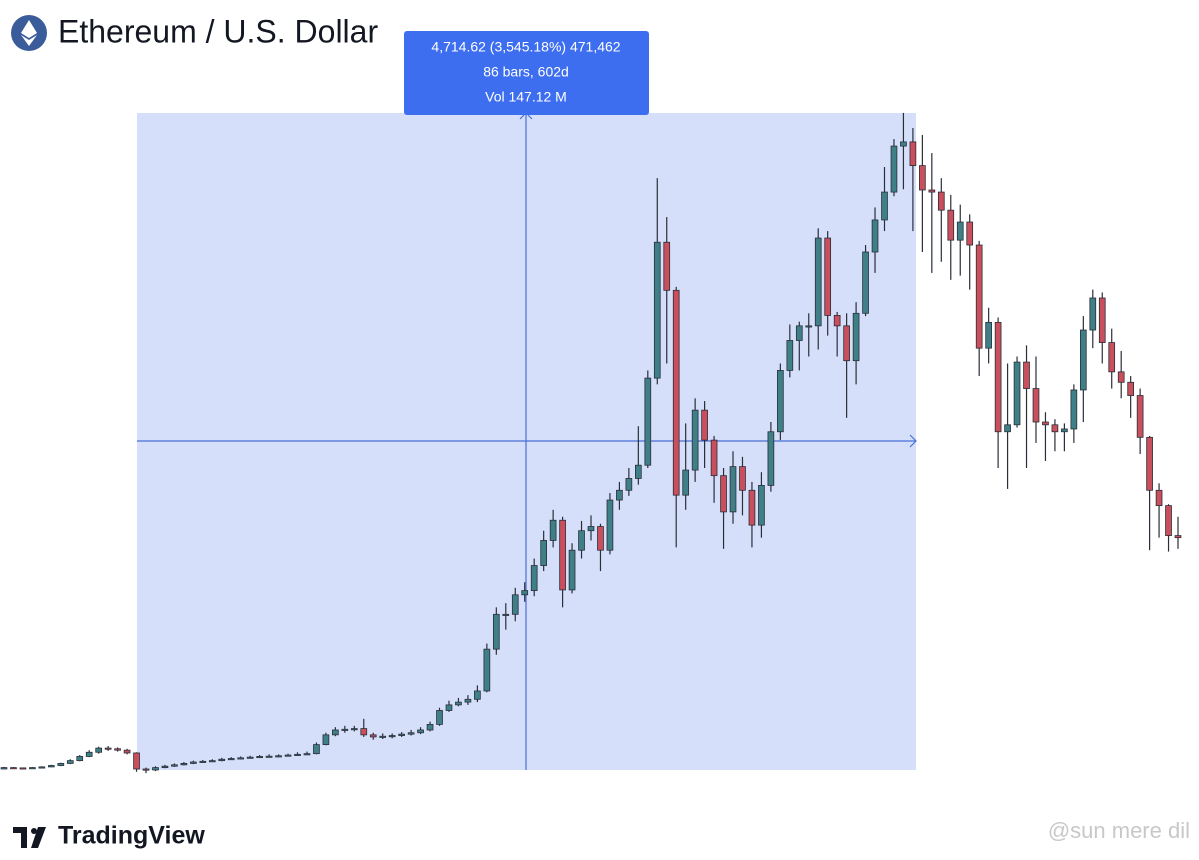  I want to click on measure-tooltip, so click(526, 73).